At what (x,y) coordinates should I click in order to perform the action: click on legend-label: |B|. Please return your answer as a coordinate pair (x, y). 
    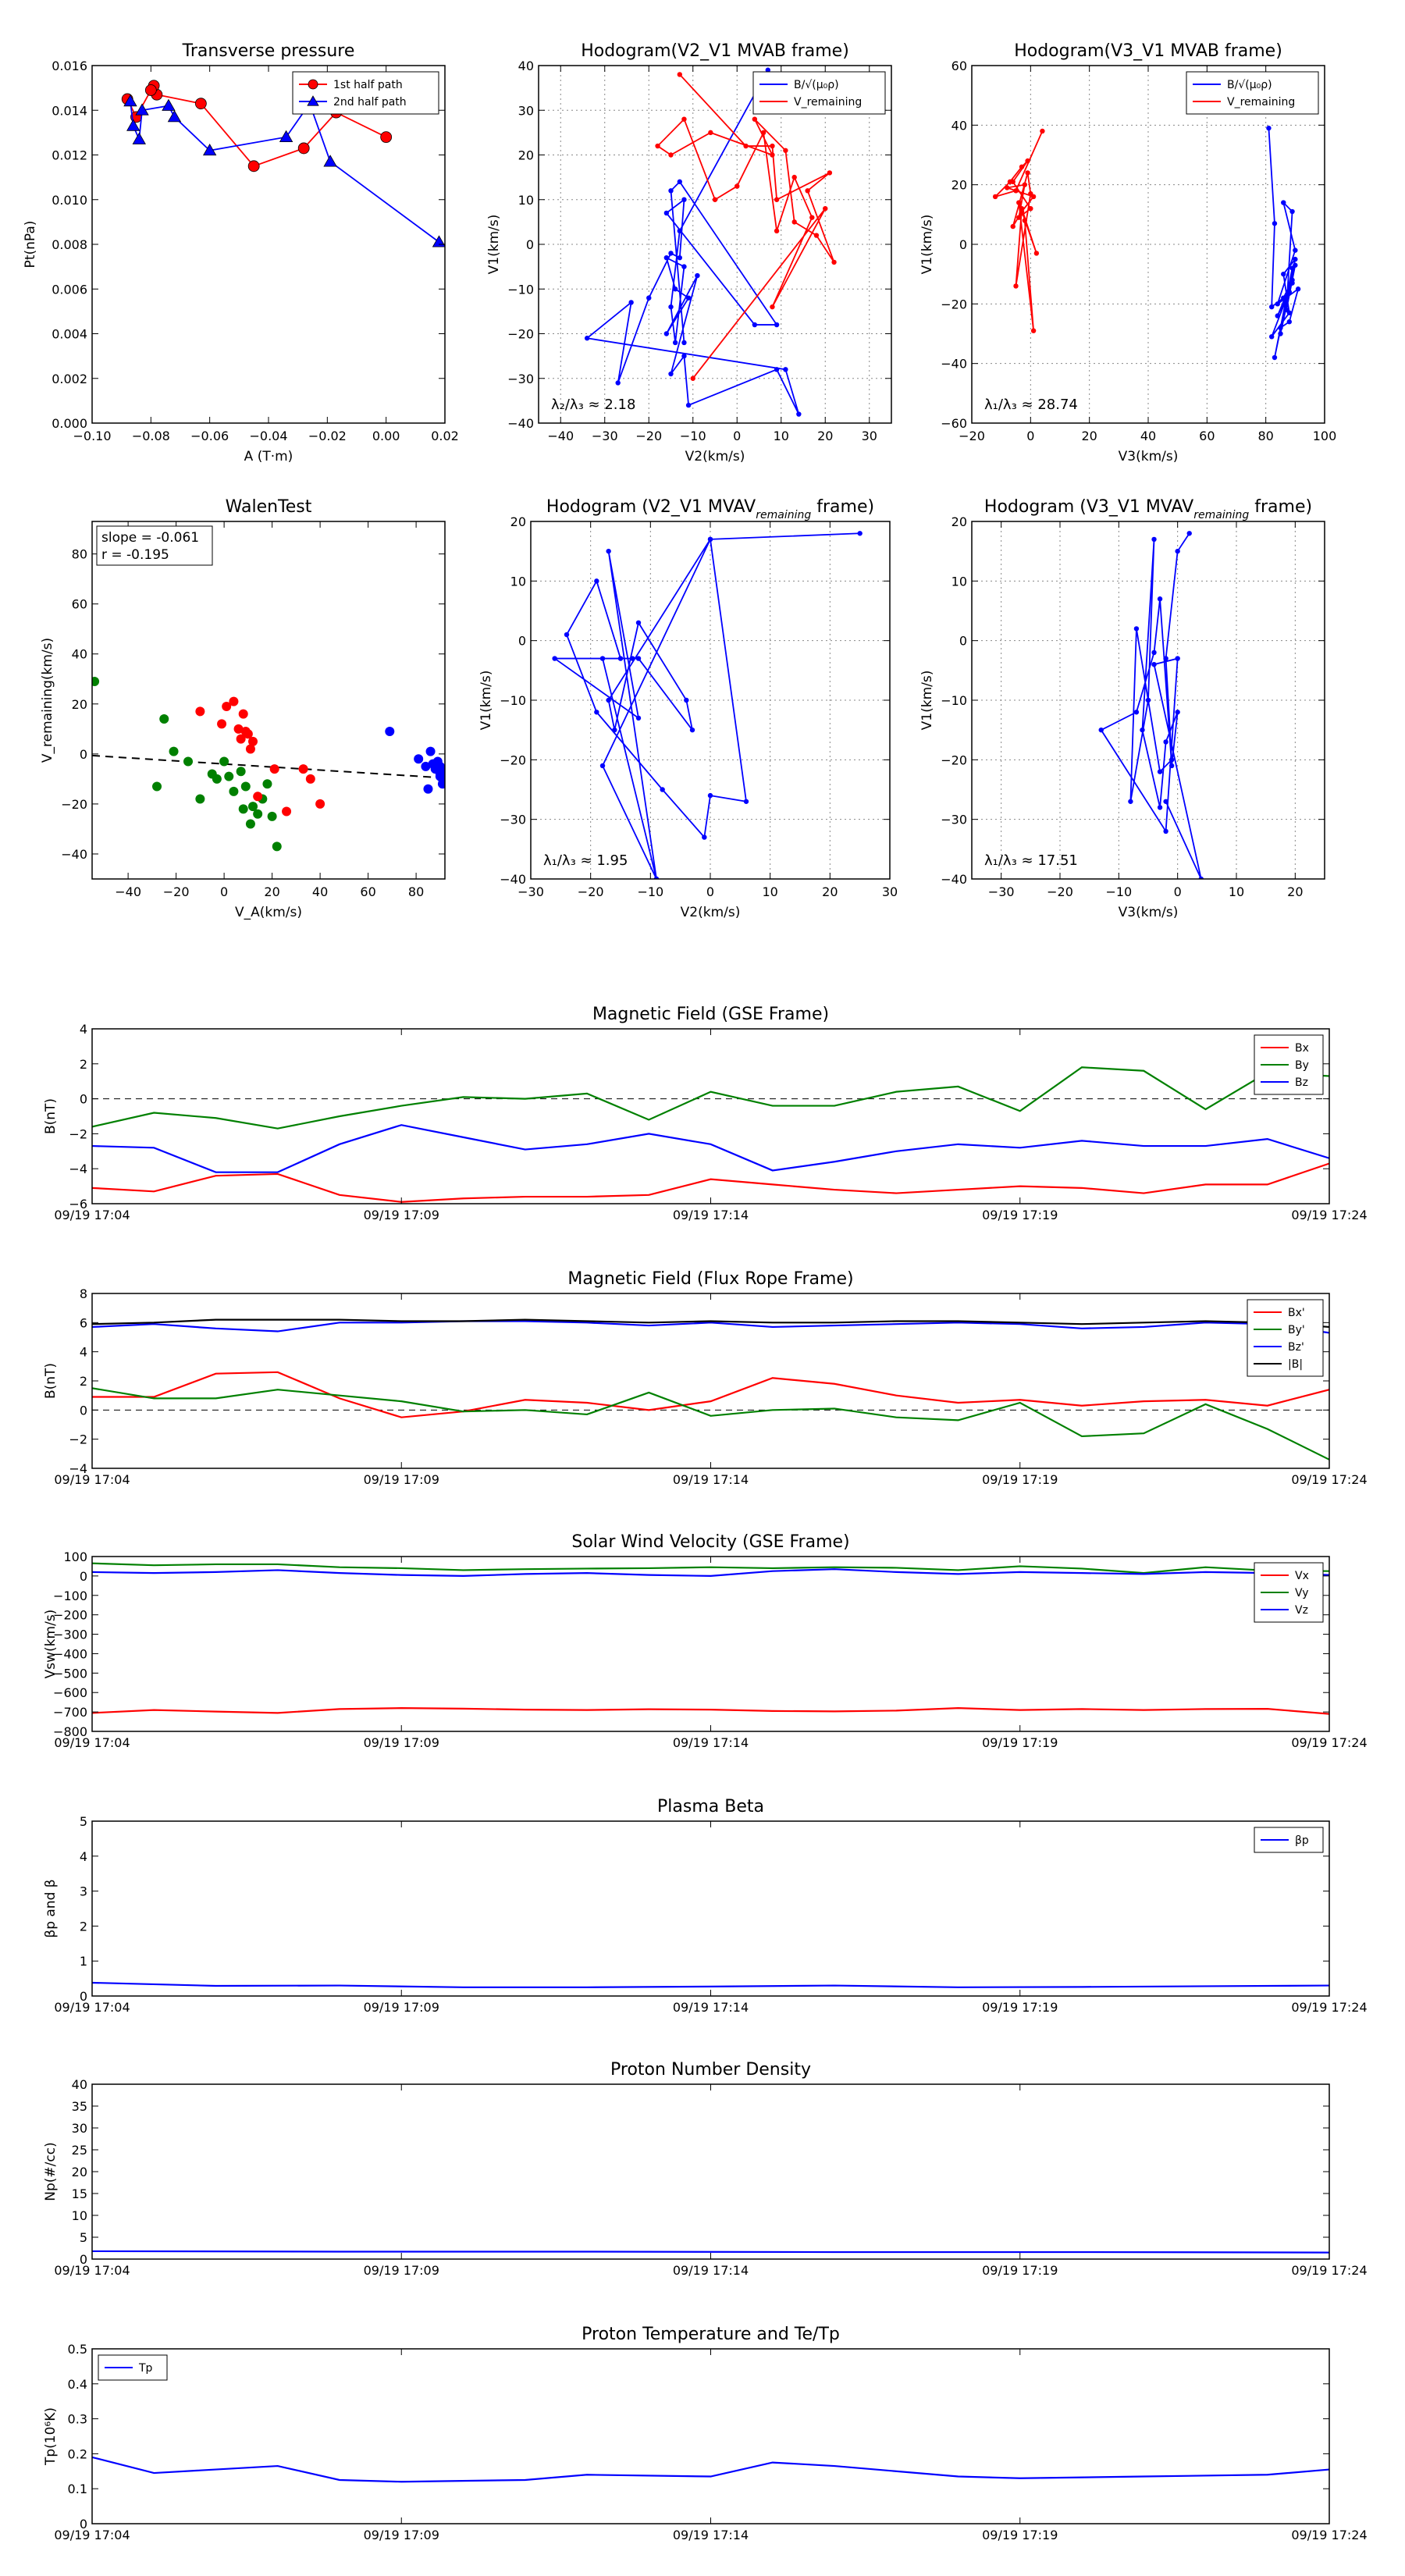
    Looking at the image, I should click on (1295, 1364).